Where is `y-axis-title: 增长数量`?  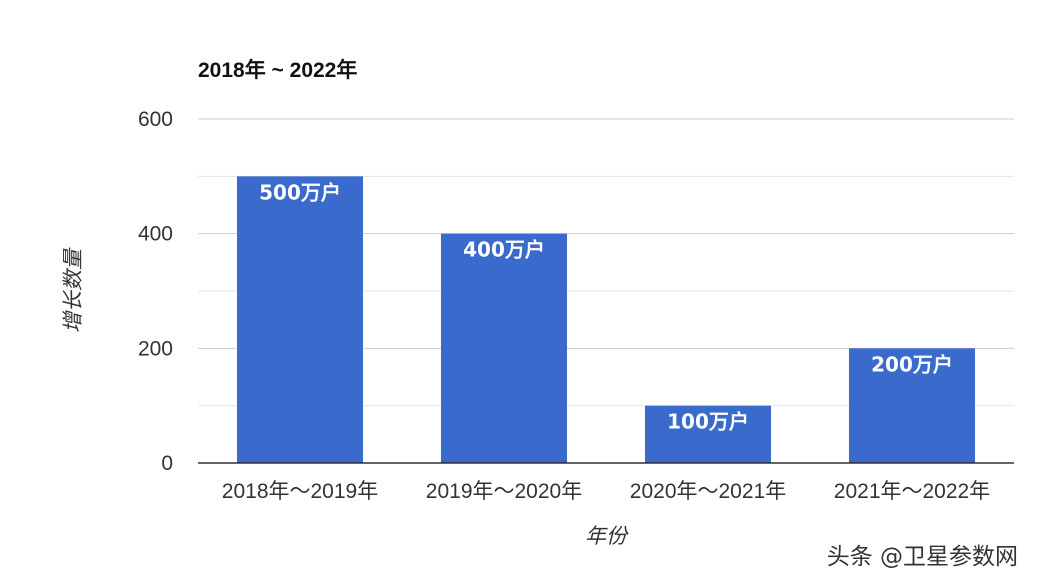 y-axis-title: 增长数量 is located at coordinates (73, 290).